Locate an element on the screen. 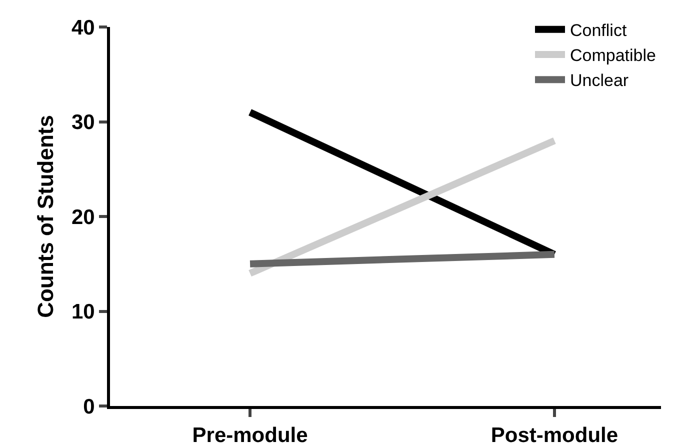 This screenshot has height=446, width=681. x-tick-label: Post-module is located at coordinates (554, 435).